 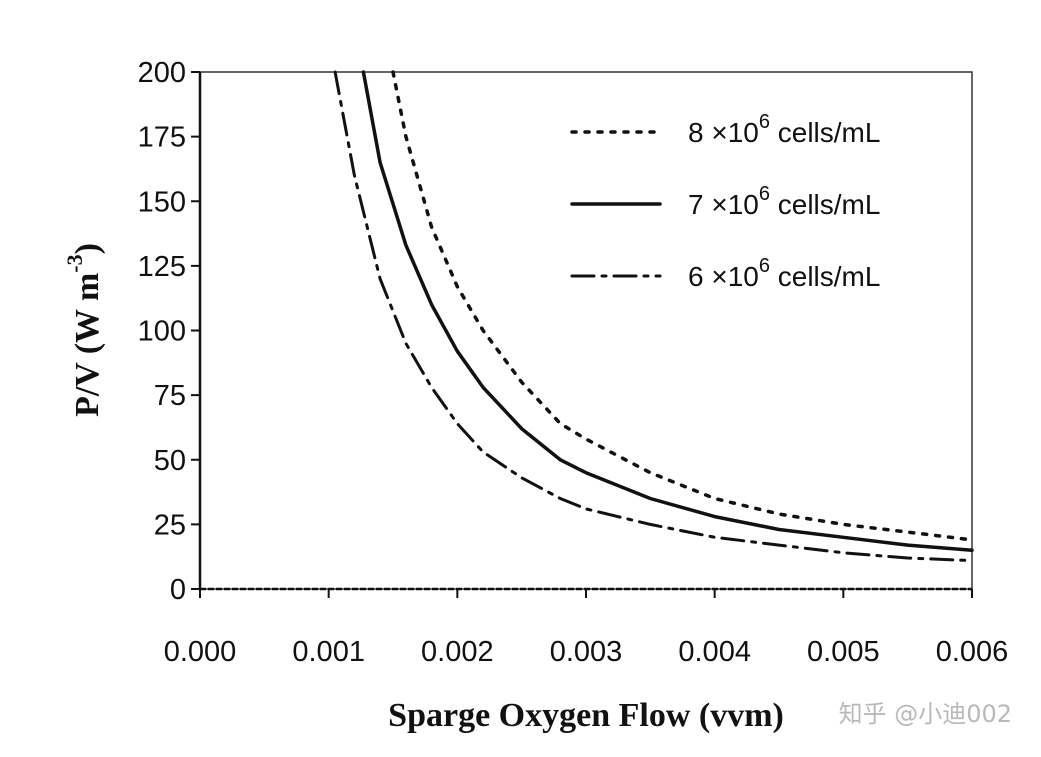 I want to click on x-tick-label-2: 0.002, so click(x=457, y=652).